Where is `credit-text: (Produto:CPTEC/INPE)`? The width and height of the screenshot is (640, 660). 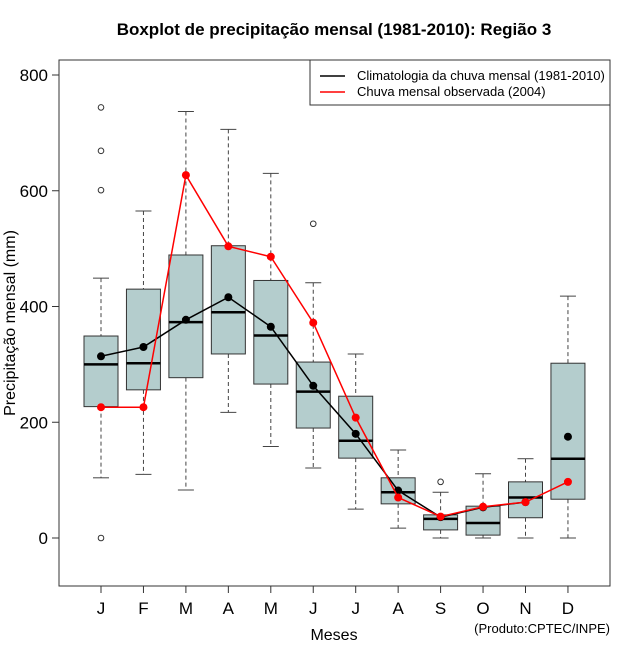
credit-text: (Produto:CPTEC/INPE) is located at coordinates (542, 628).